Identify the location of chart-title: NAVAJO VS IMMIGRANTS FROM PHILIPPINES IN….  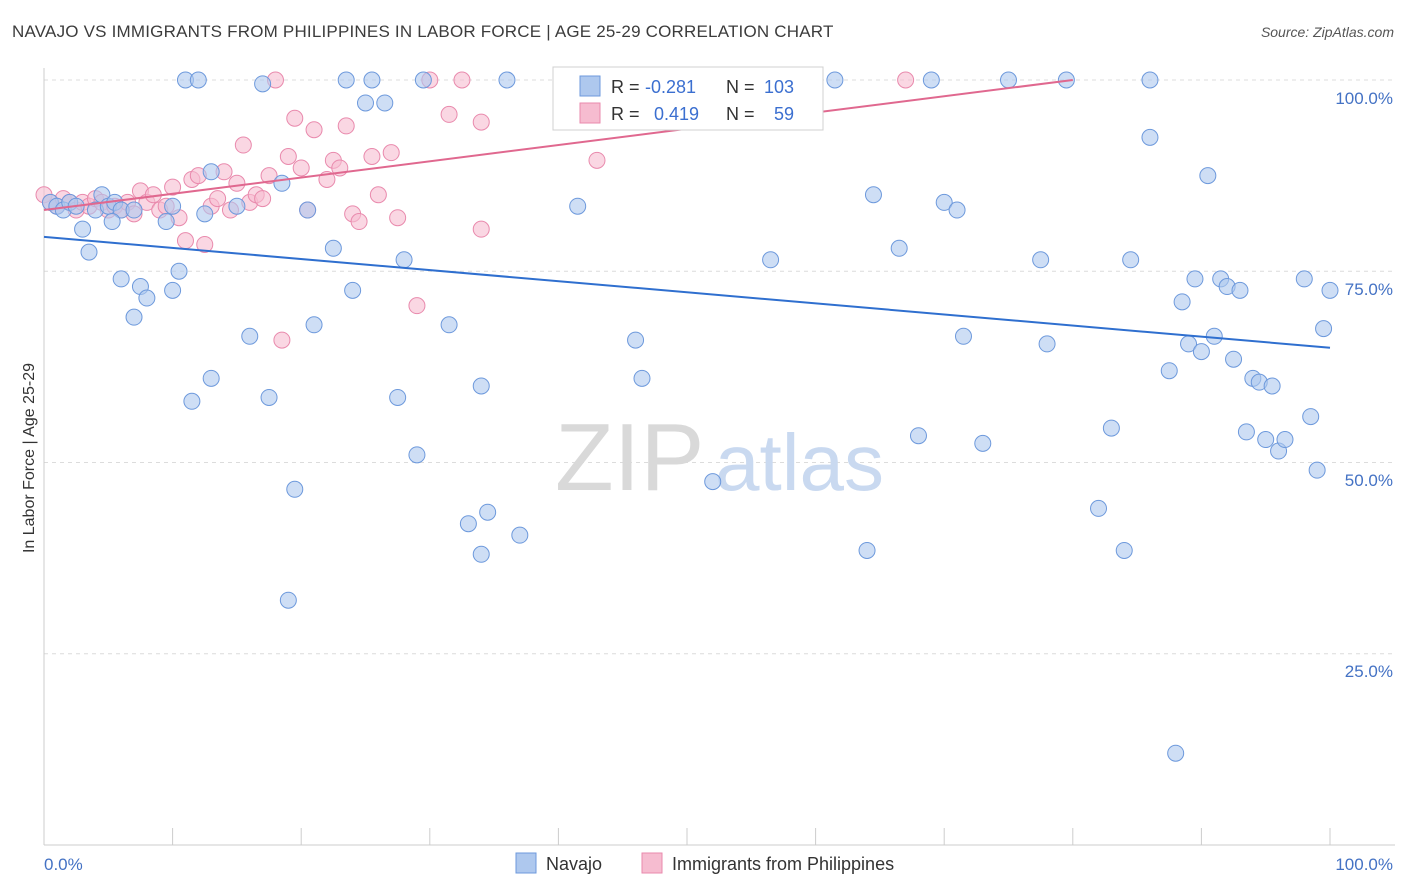
(423, 31).